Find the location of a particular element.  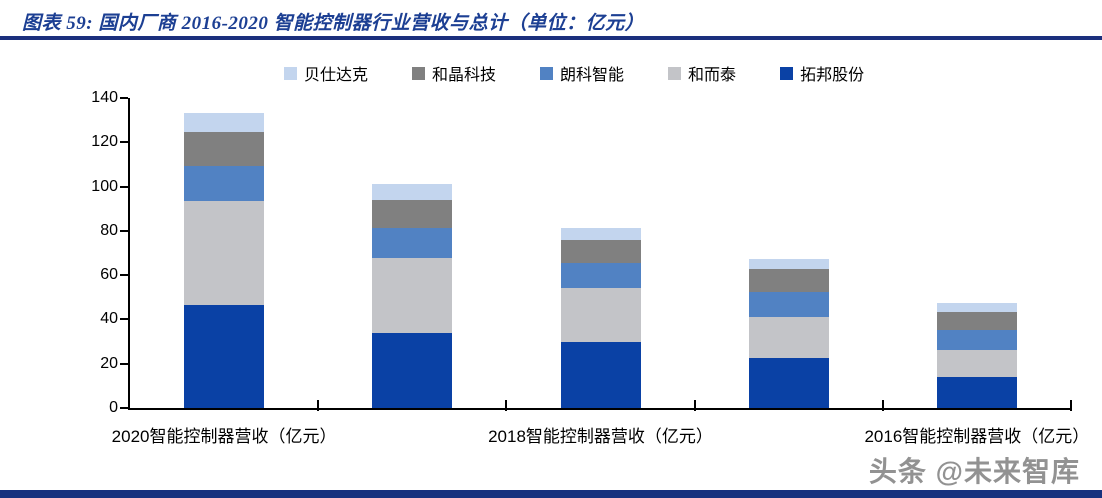

legend-label: 贝仕达克 is located at coordinates (336, 75).